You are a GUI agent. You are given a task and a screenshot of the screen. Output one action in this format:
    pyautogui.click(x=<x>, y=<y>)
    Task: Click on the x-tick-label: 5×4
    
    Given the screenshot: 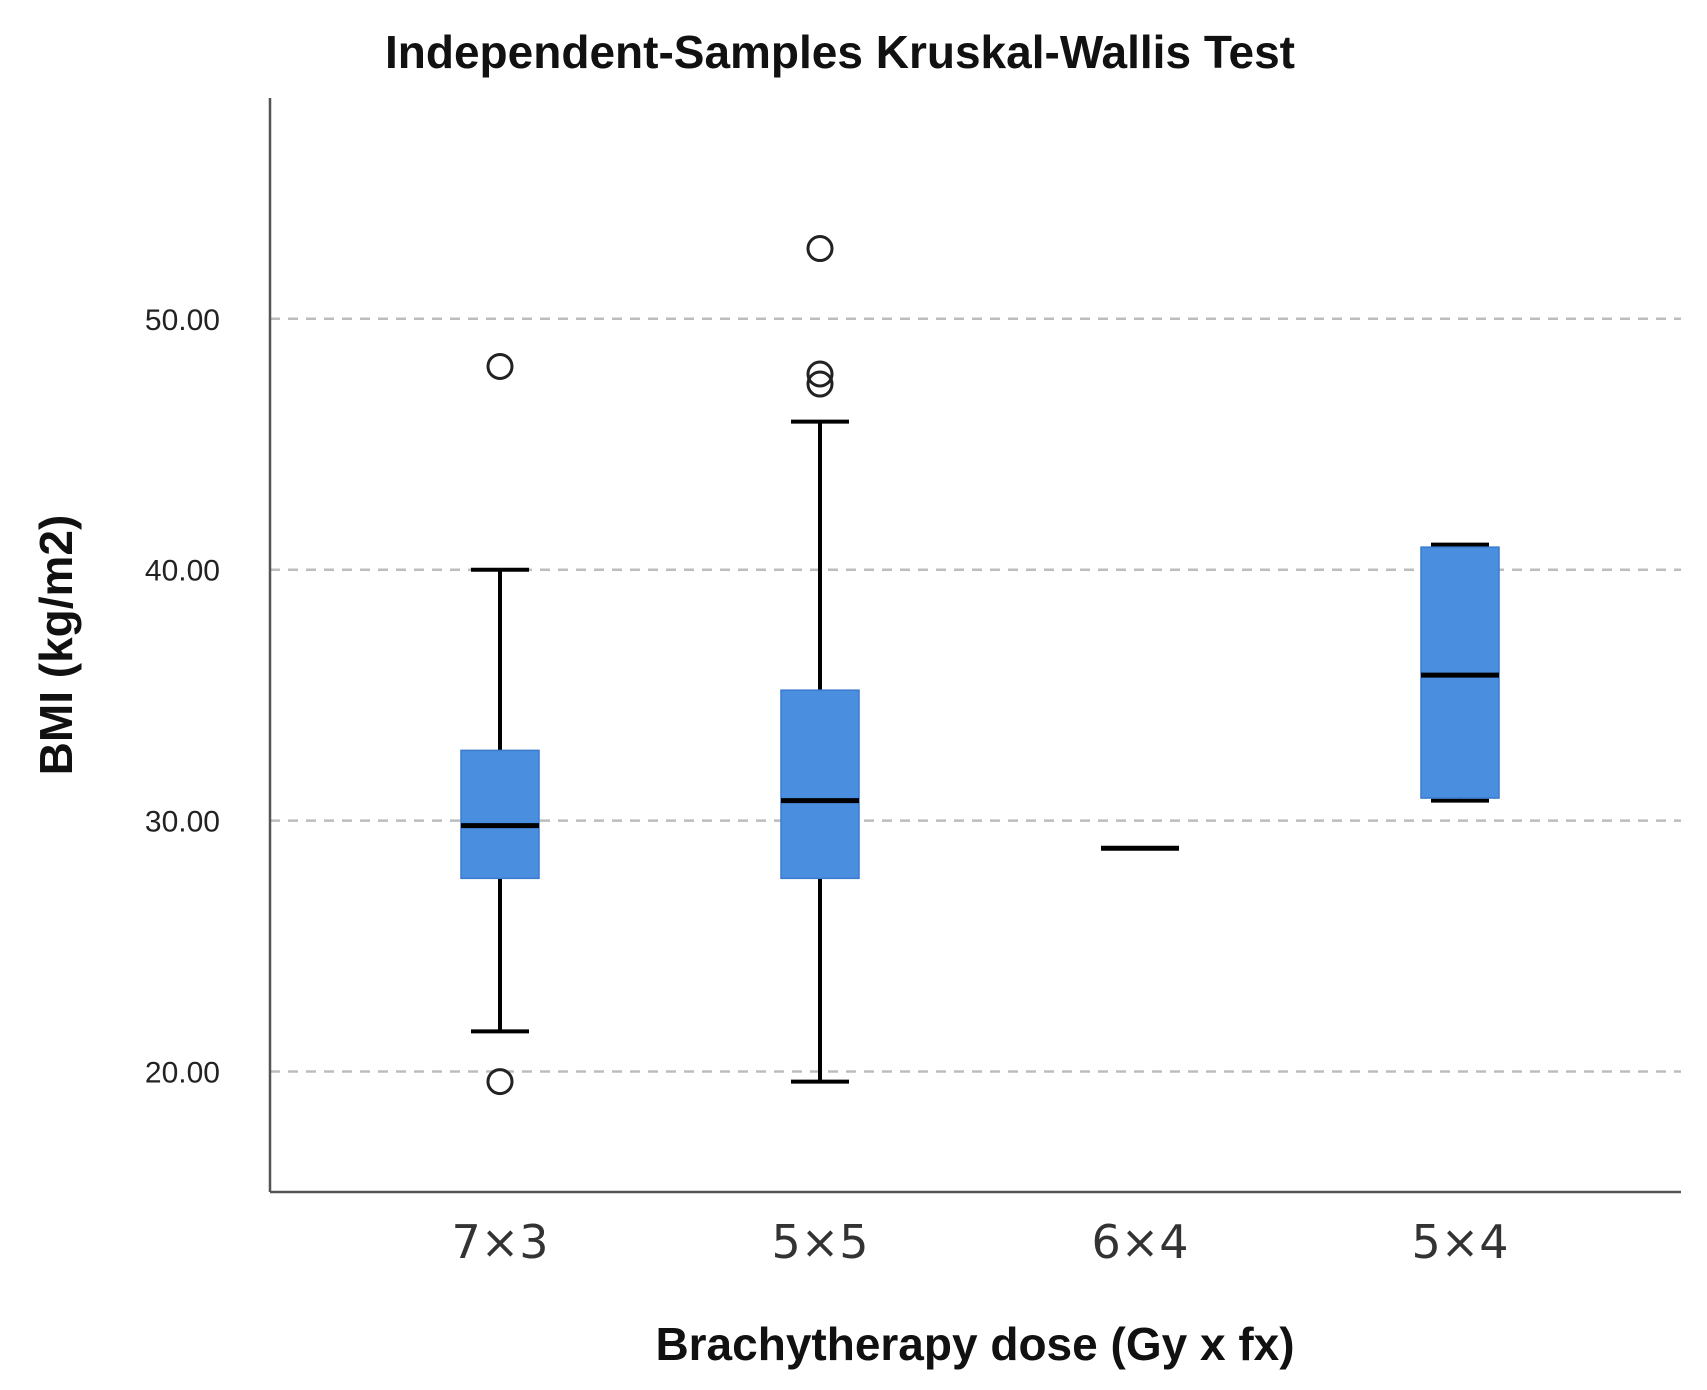 What is the action you would take?
    pyautogui.click(x=1459, y=1242)
    